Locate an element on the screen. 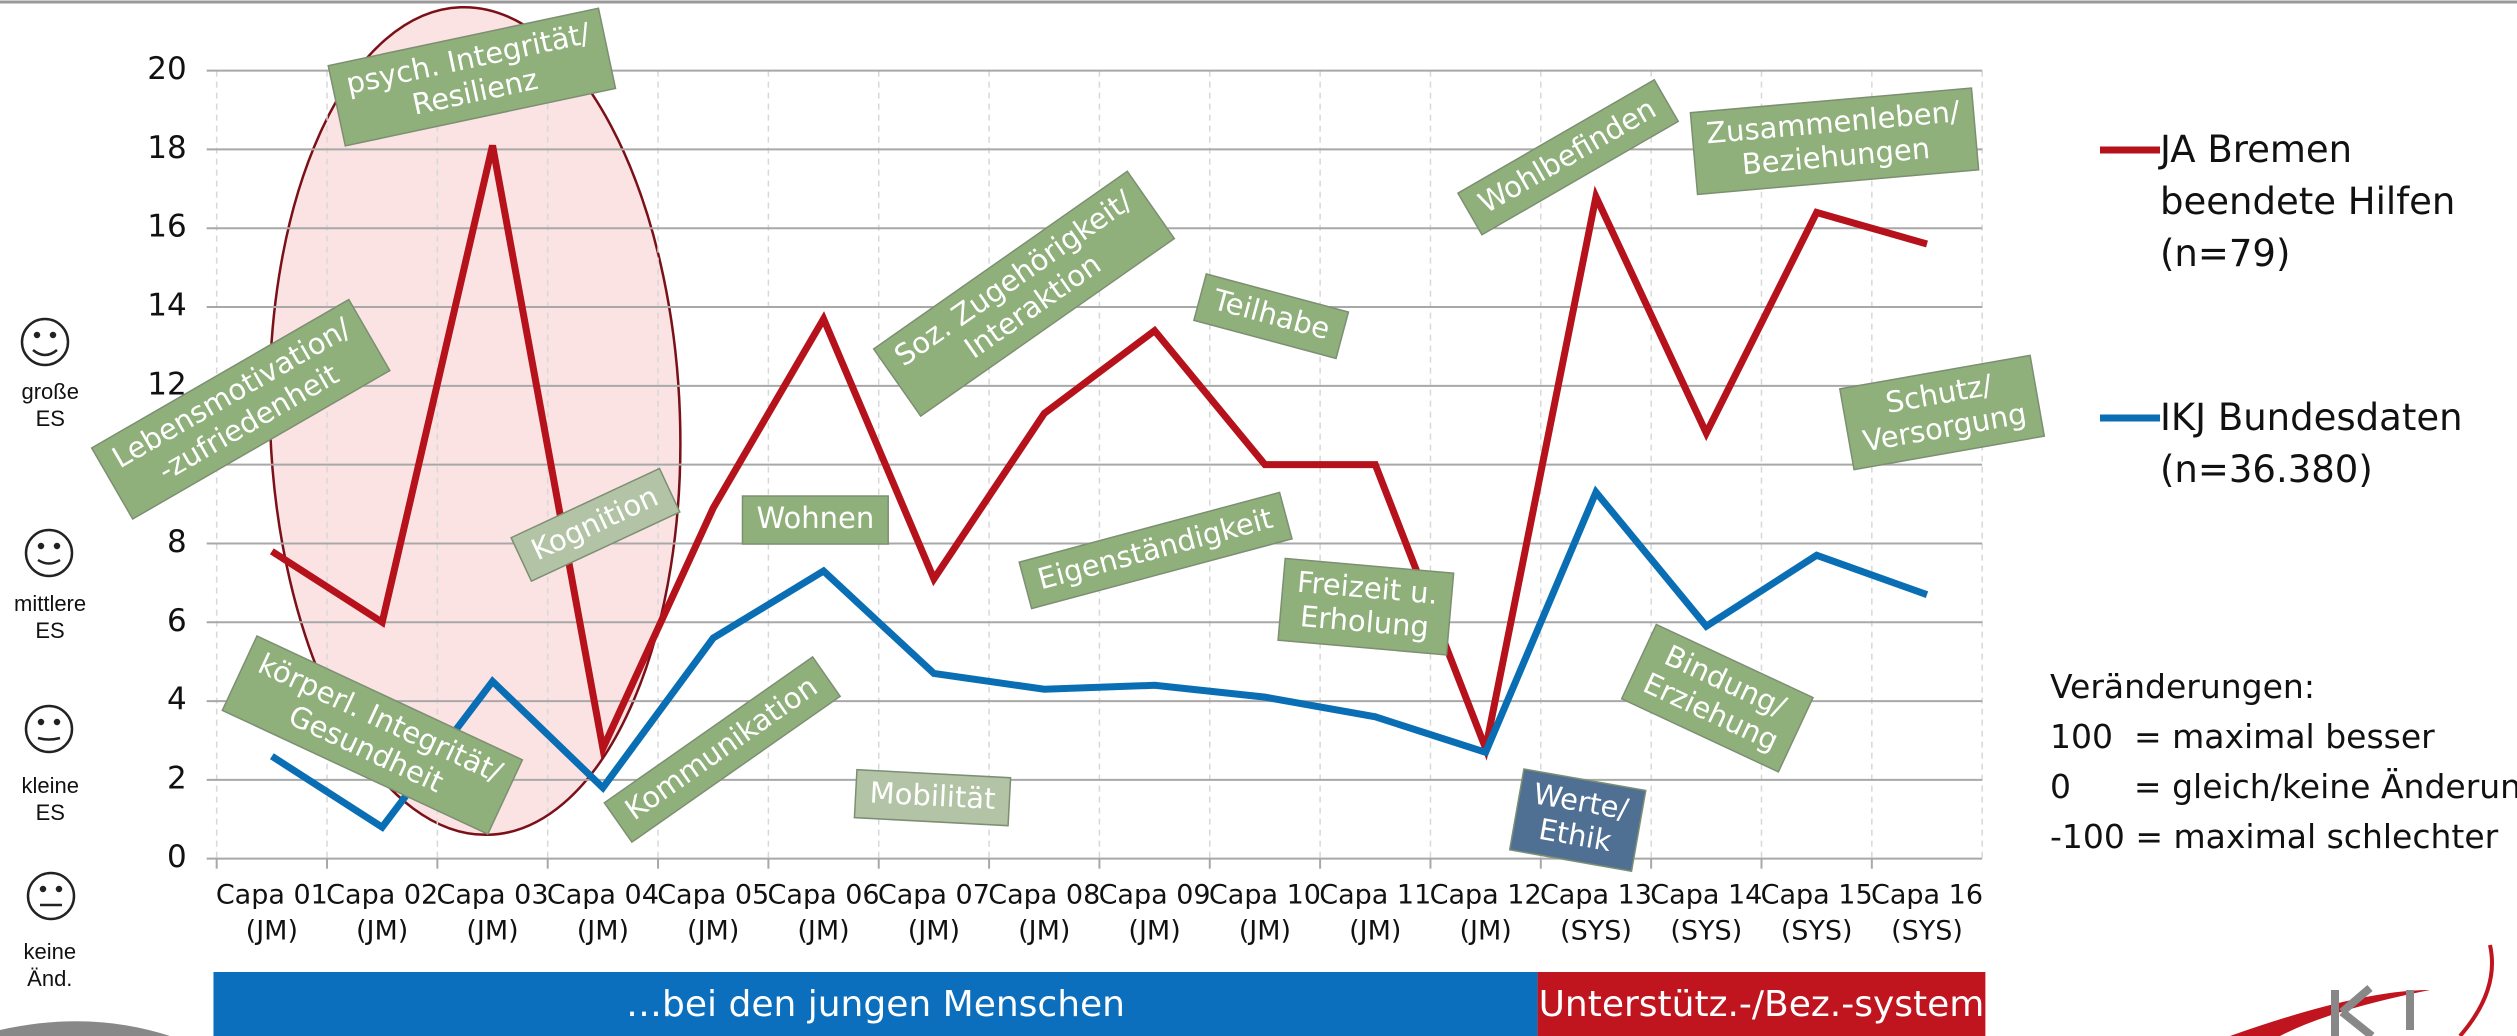 Image resolution: width=2517 pixels, height=1036 pixels. x-tick-label: Capa 13 is located at coordinates (1596, 895).